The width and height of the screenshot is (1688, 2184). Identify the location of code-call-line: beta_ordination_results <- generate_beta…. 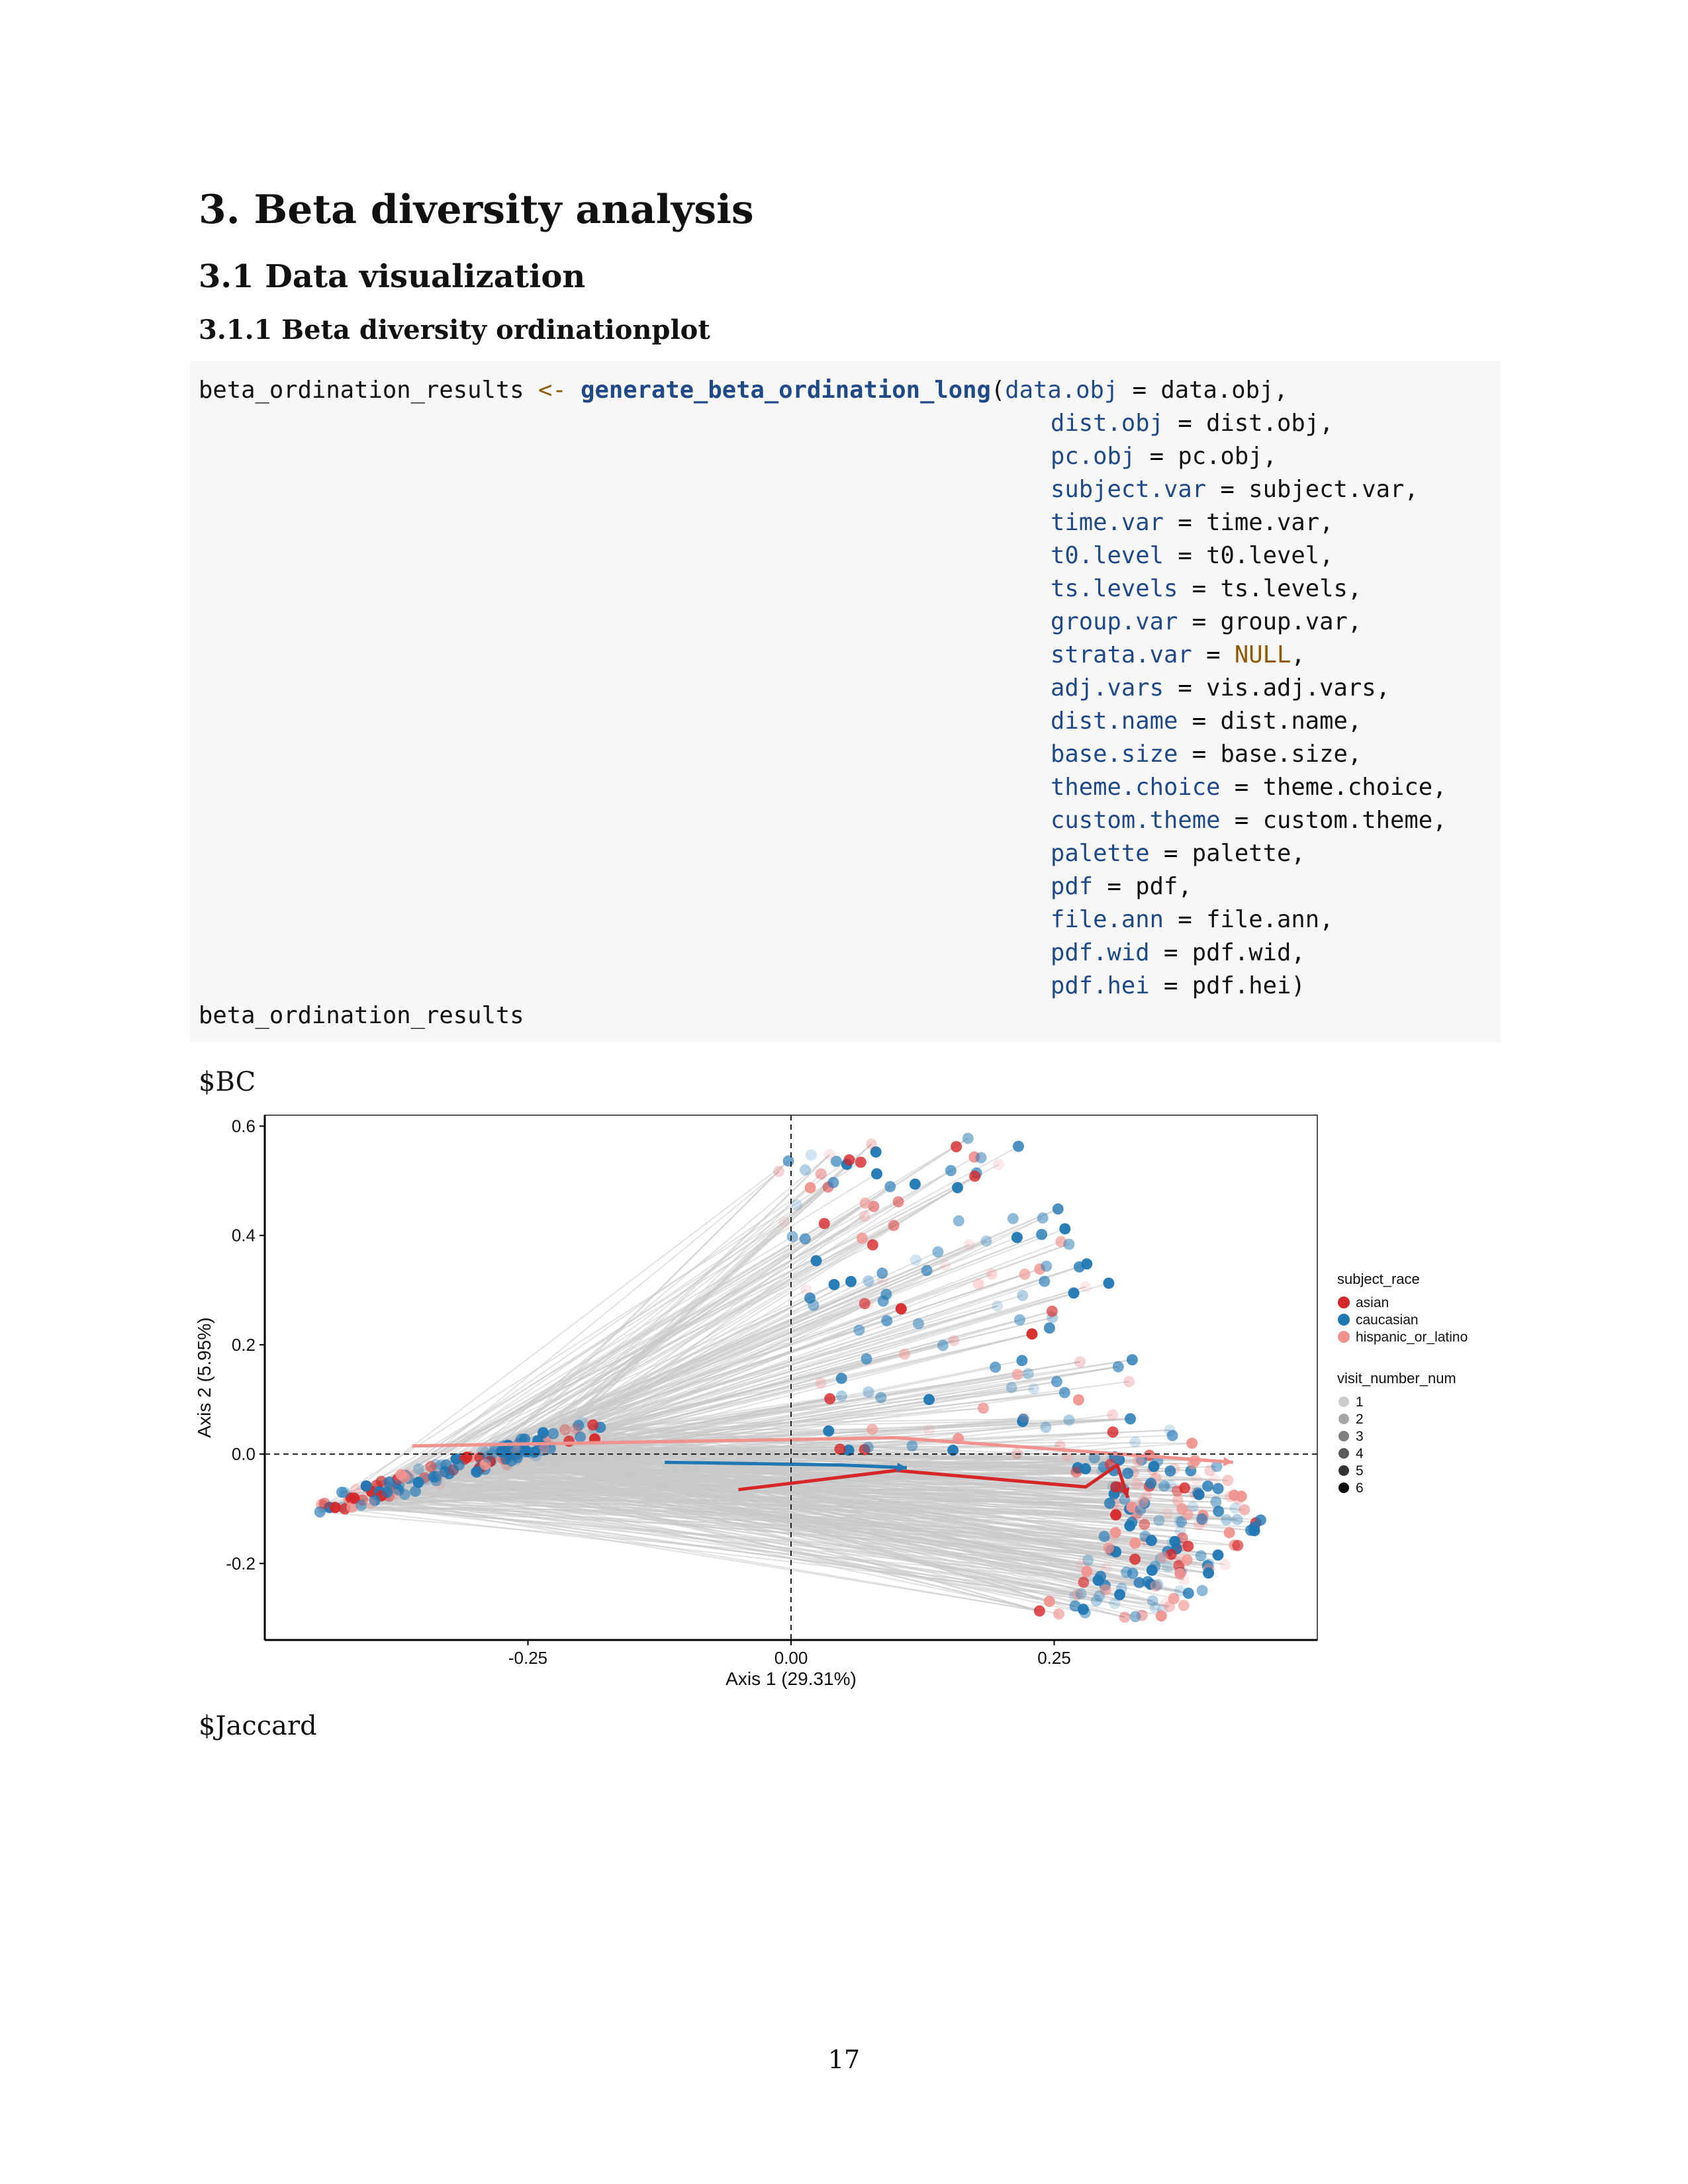
(743, 390).